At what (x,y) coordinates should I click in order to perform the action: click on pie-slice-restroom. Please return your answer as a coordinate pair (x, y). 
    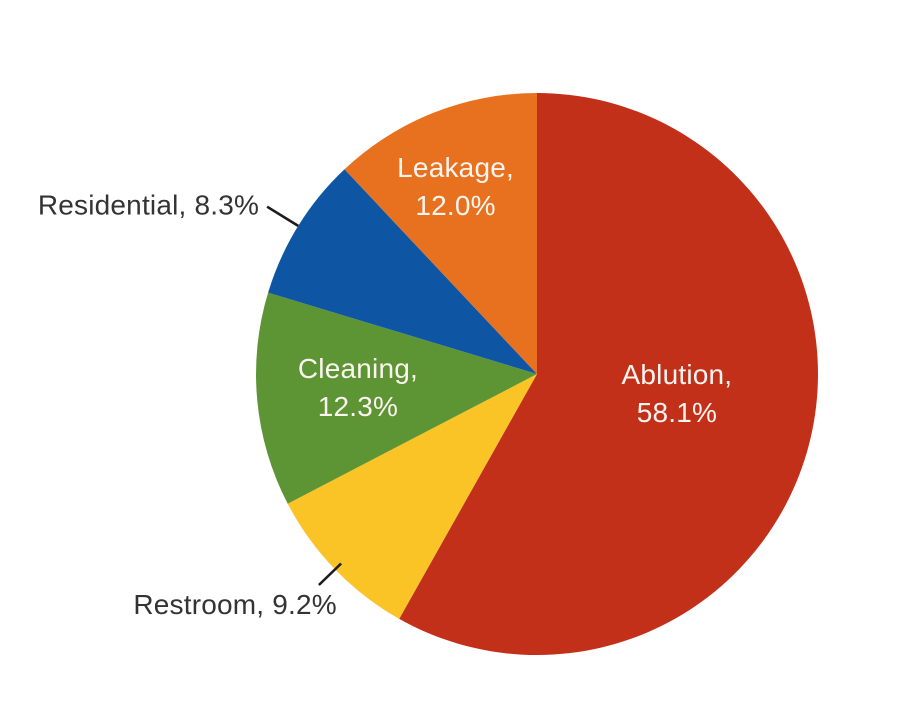
    Looking at the image, I should click on (412, 496).